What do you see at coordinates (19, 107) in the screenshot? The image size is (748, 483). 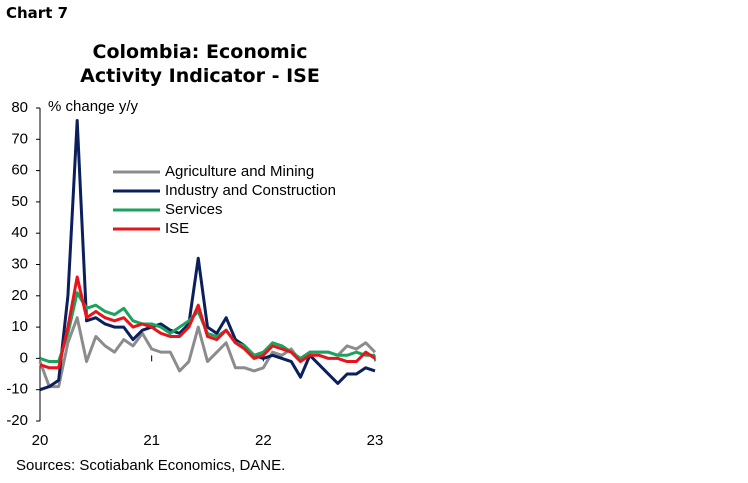 I see `y-tick-label: 80` at bounding box center [19, 107].